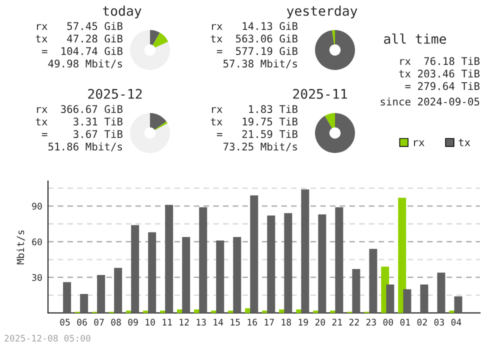 Image resolution: width=500 pixels, height=348 pixels. Describe the element at coordinates (260, 147) in the screenshot. I see `text: 73.25 Mbit/s` at that location.